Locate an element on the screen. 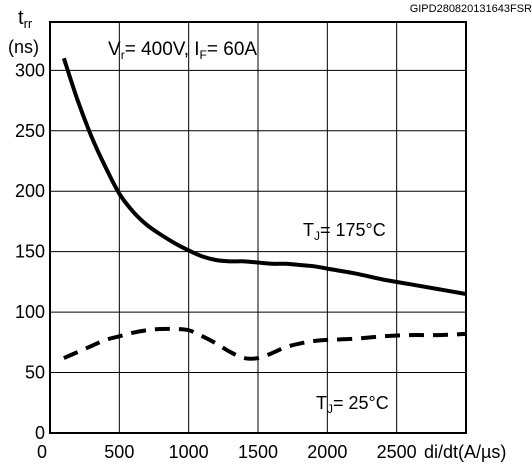 This screenshot has width=532, height=474. y-tick-label: 100 is located at coordinates (30, 312).